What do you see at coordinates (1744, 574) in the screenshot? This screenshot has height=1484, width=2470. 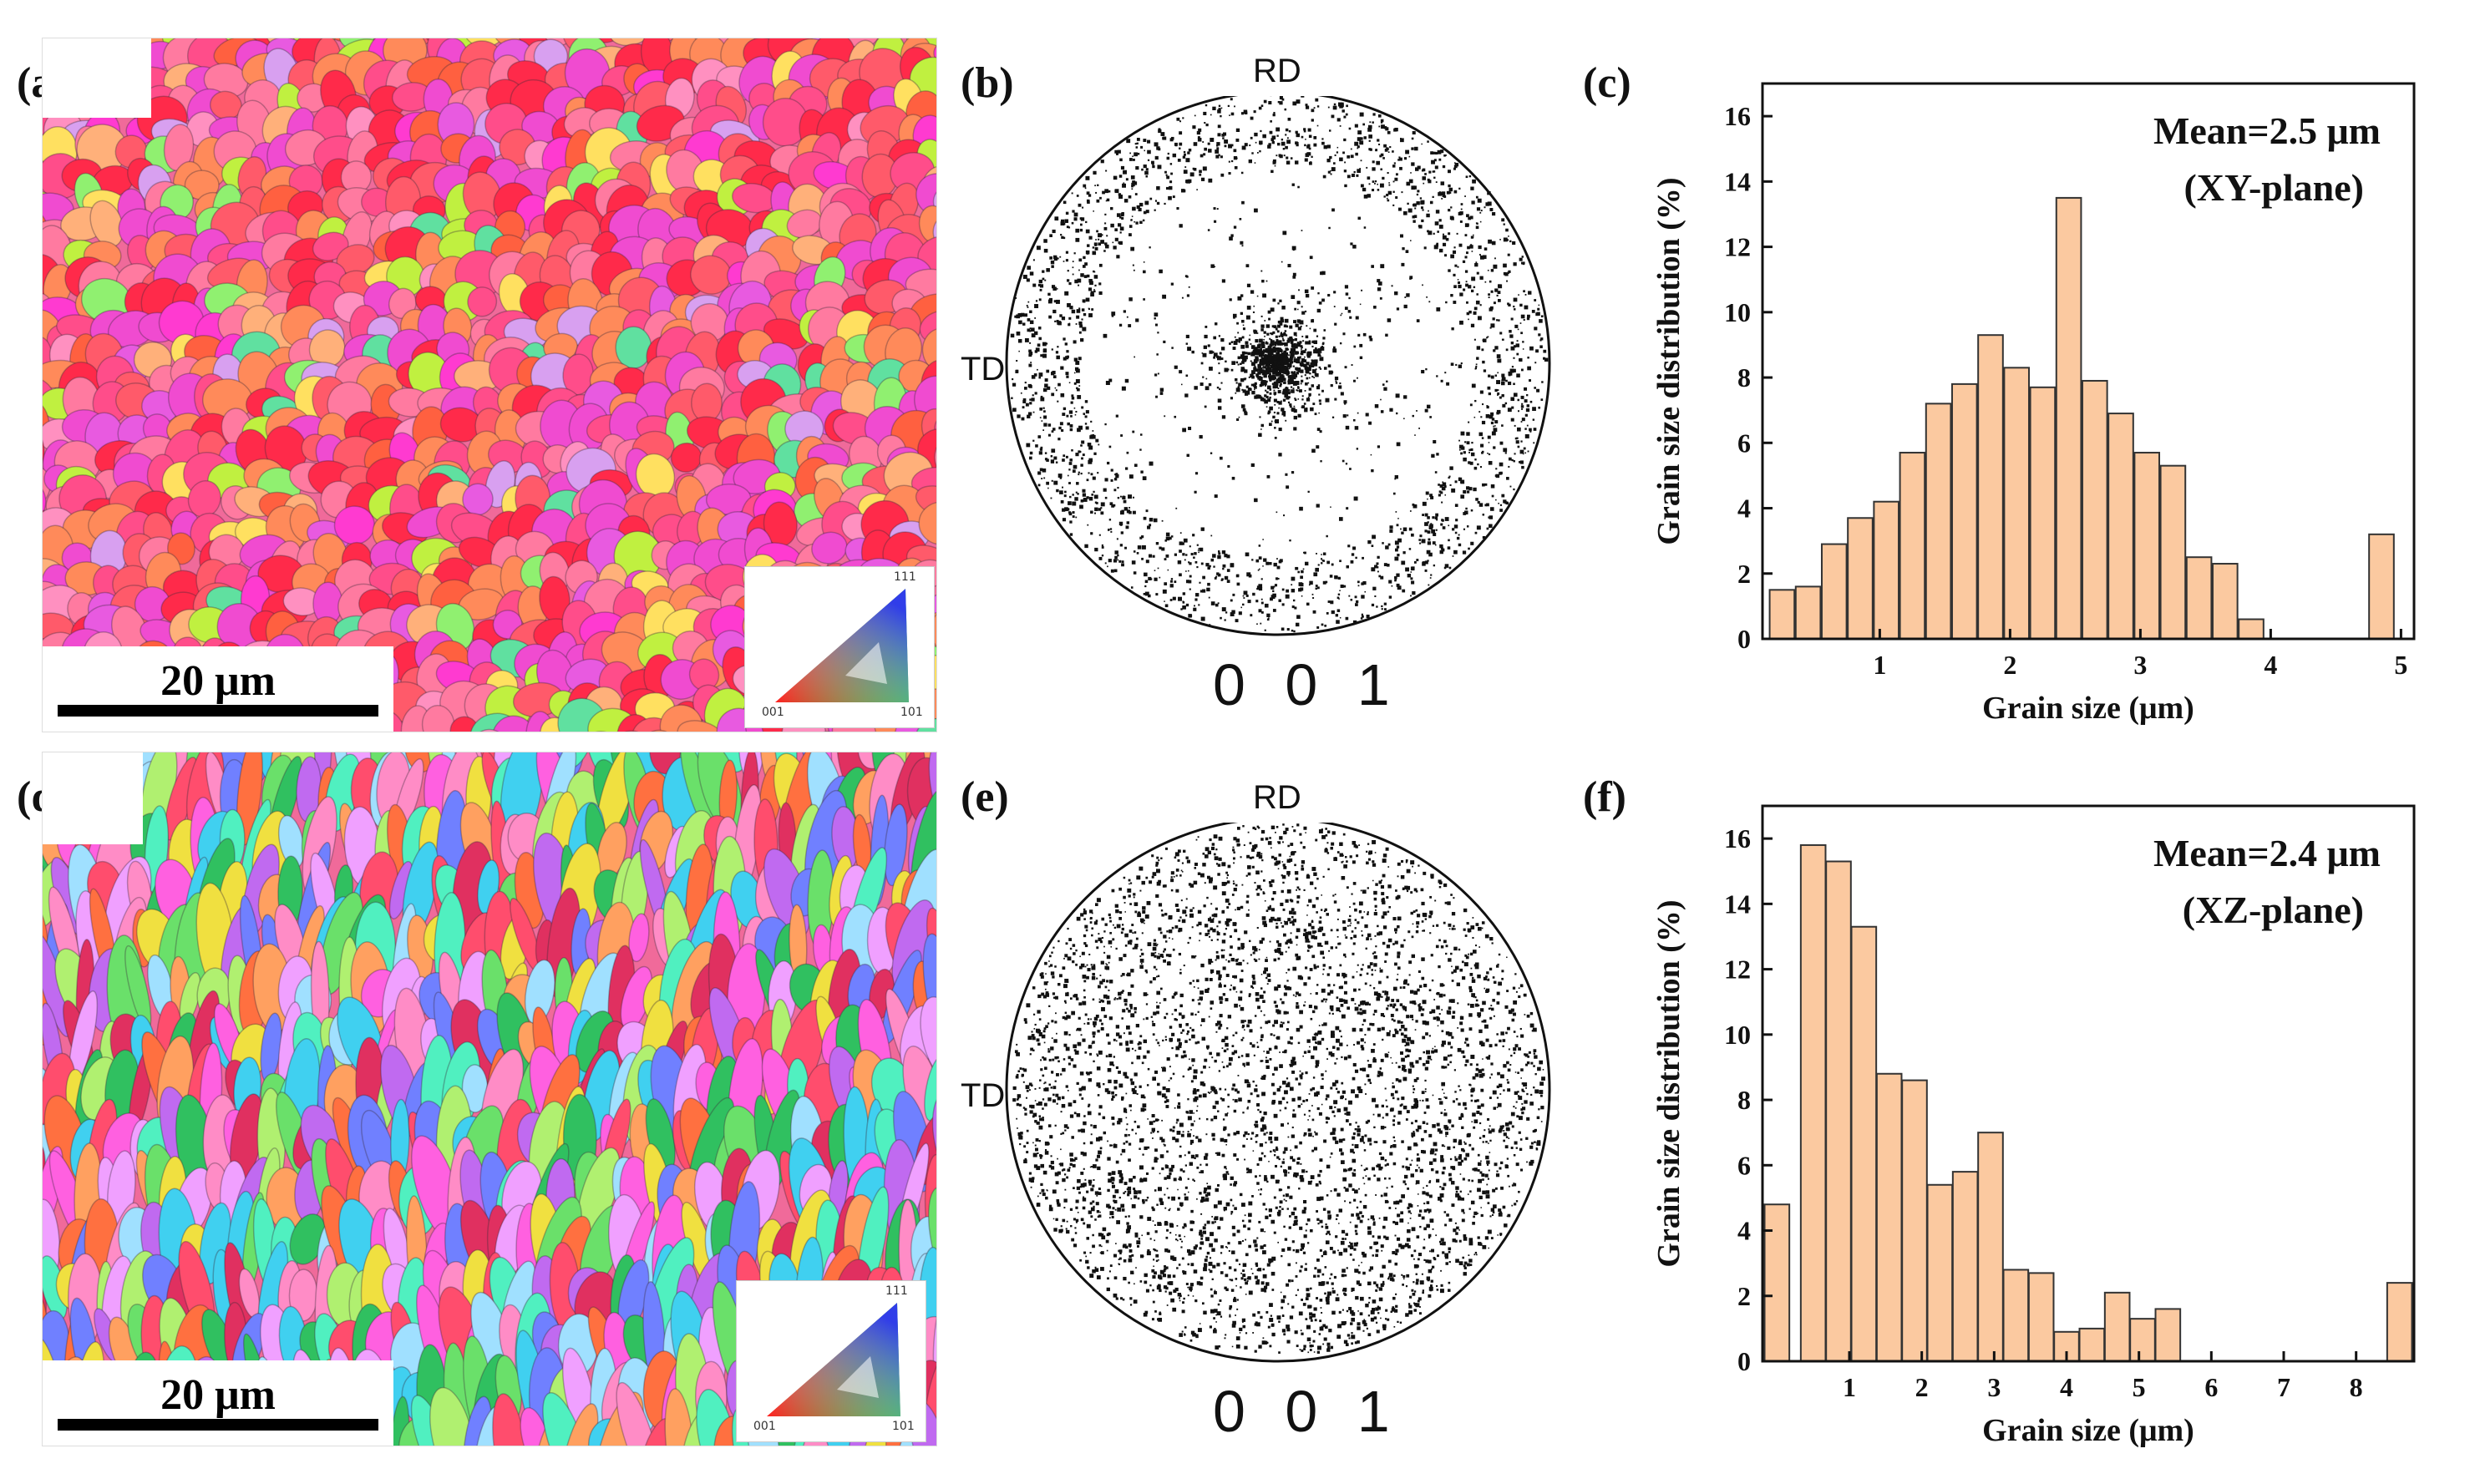 I see `y-tick-label: 2` at bounding box center [1744, 574].